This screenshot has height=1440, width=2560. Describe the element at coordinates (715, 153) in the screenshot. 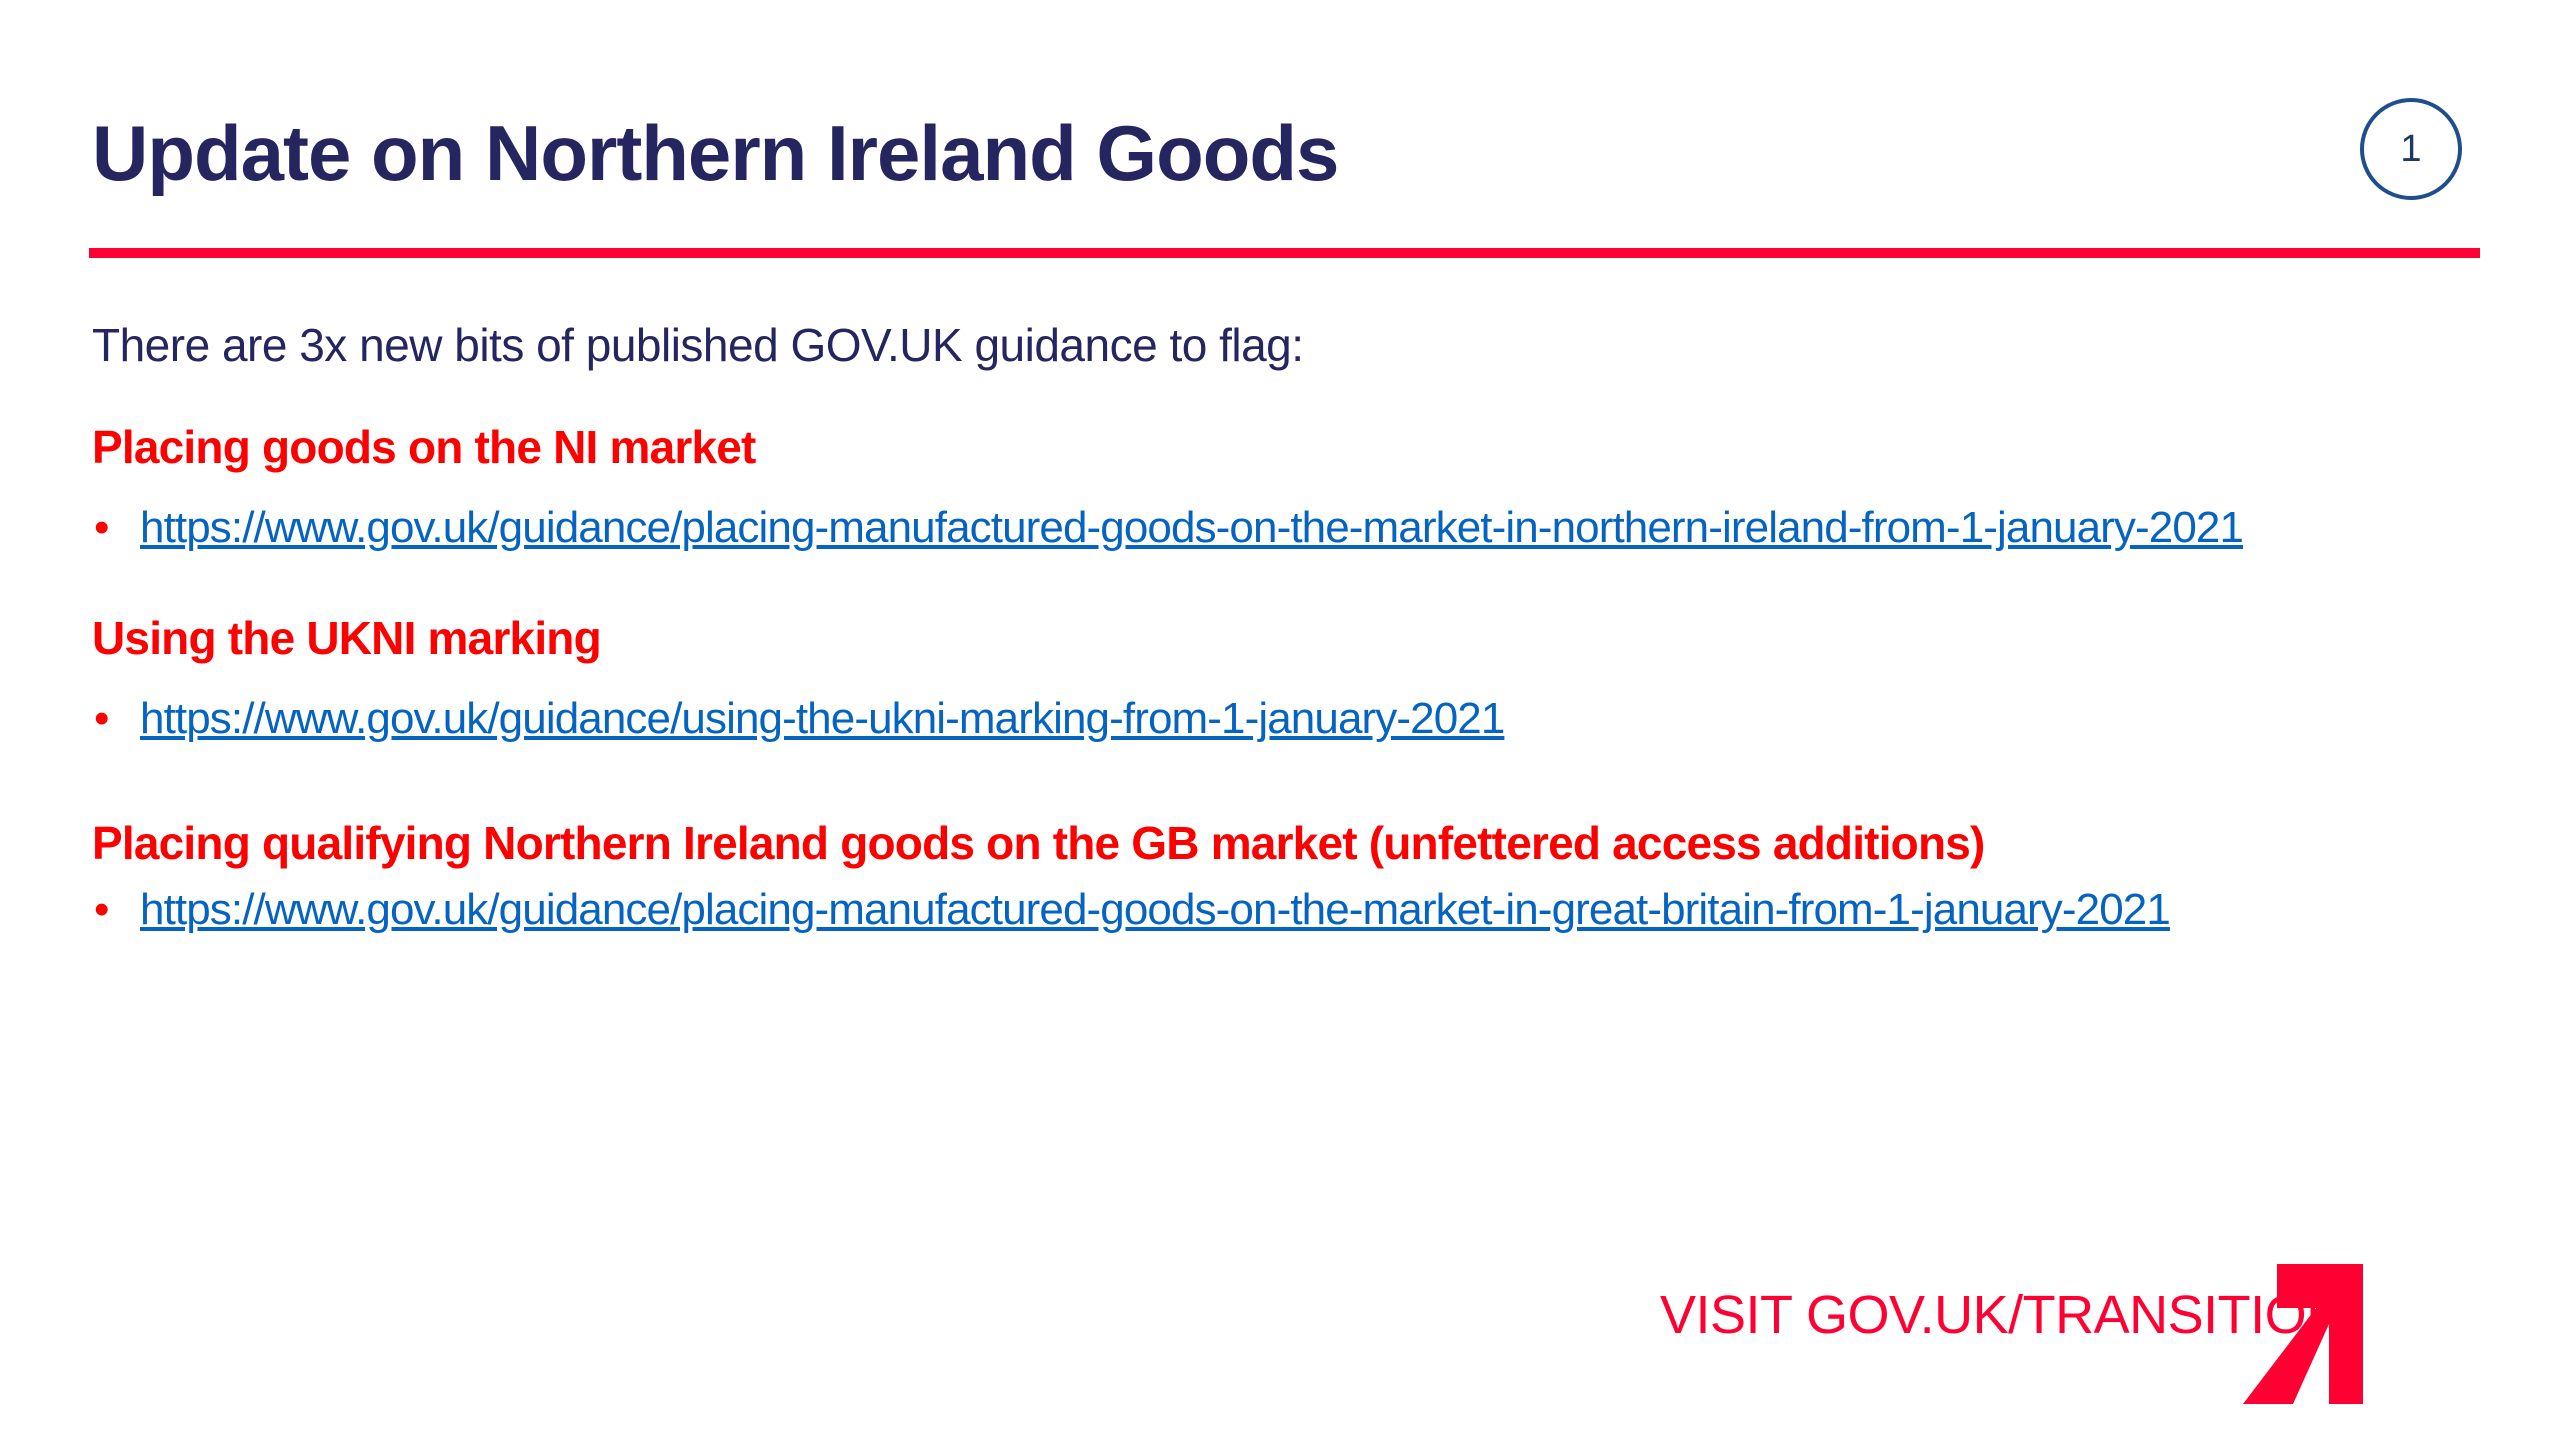

I see `page-title: Update on Northern Ireland Goods` at that location.